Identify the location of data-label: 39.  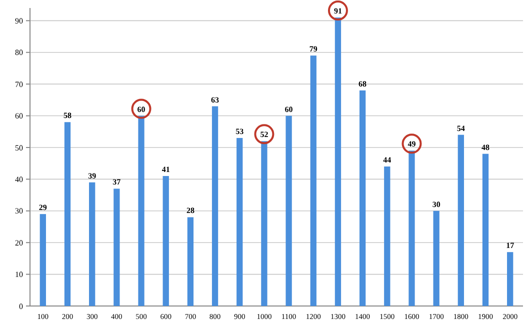
(92, 175).